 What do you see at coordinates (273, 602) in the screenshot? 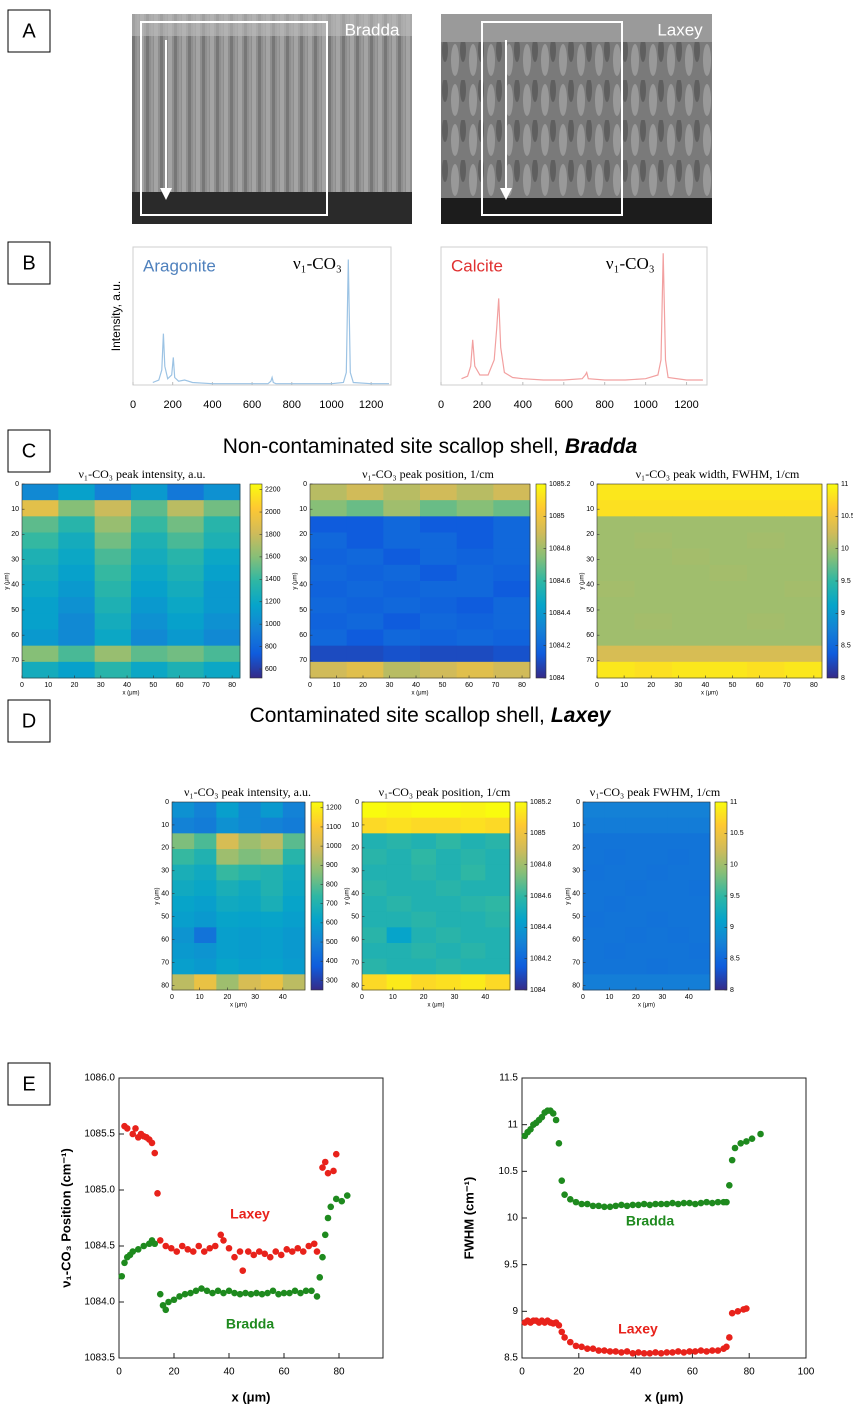
I see `colorbar-tick-label: 1200` at bounding box center [273, 602].